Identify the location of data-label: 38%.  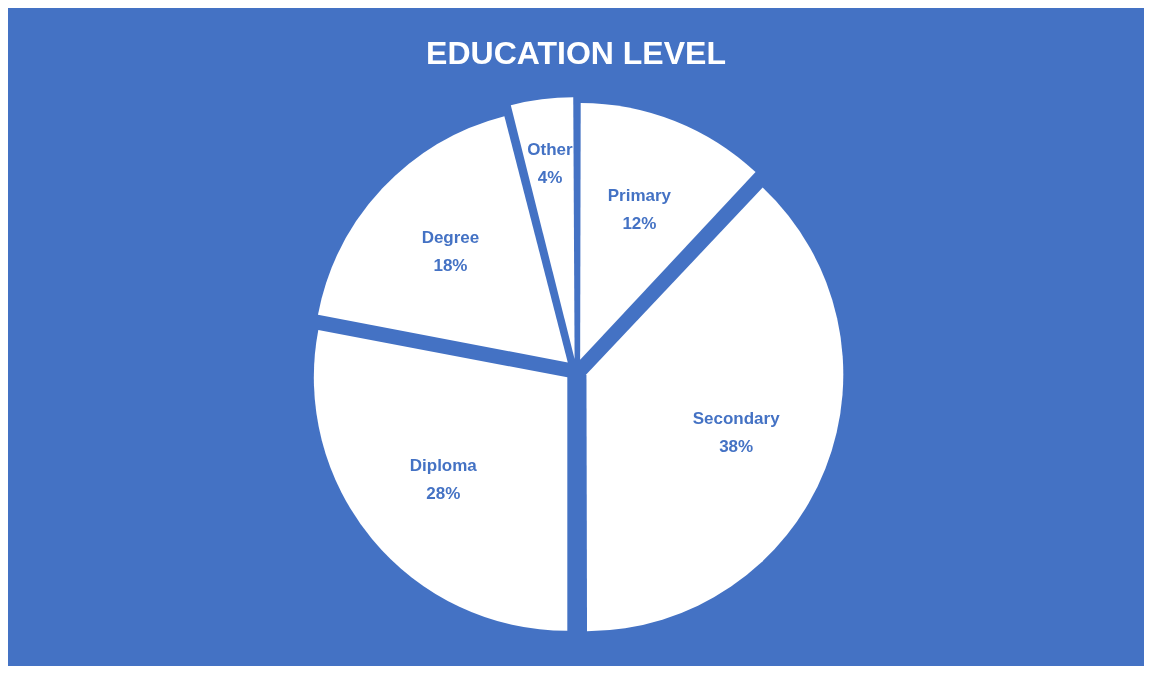
(736, 447).